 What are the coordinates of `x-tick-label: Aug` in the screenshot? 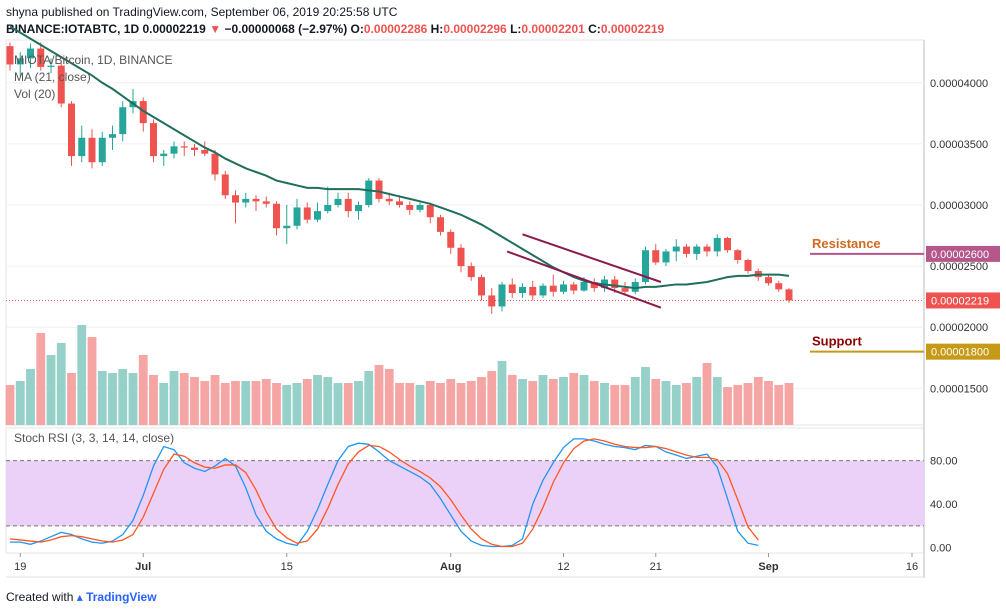 It's located at (450, 567).